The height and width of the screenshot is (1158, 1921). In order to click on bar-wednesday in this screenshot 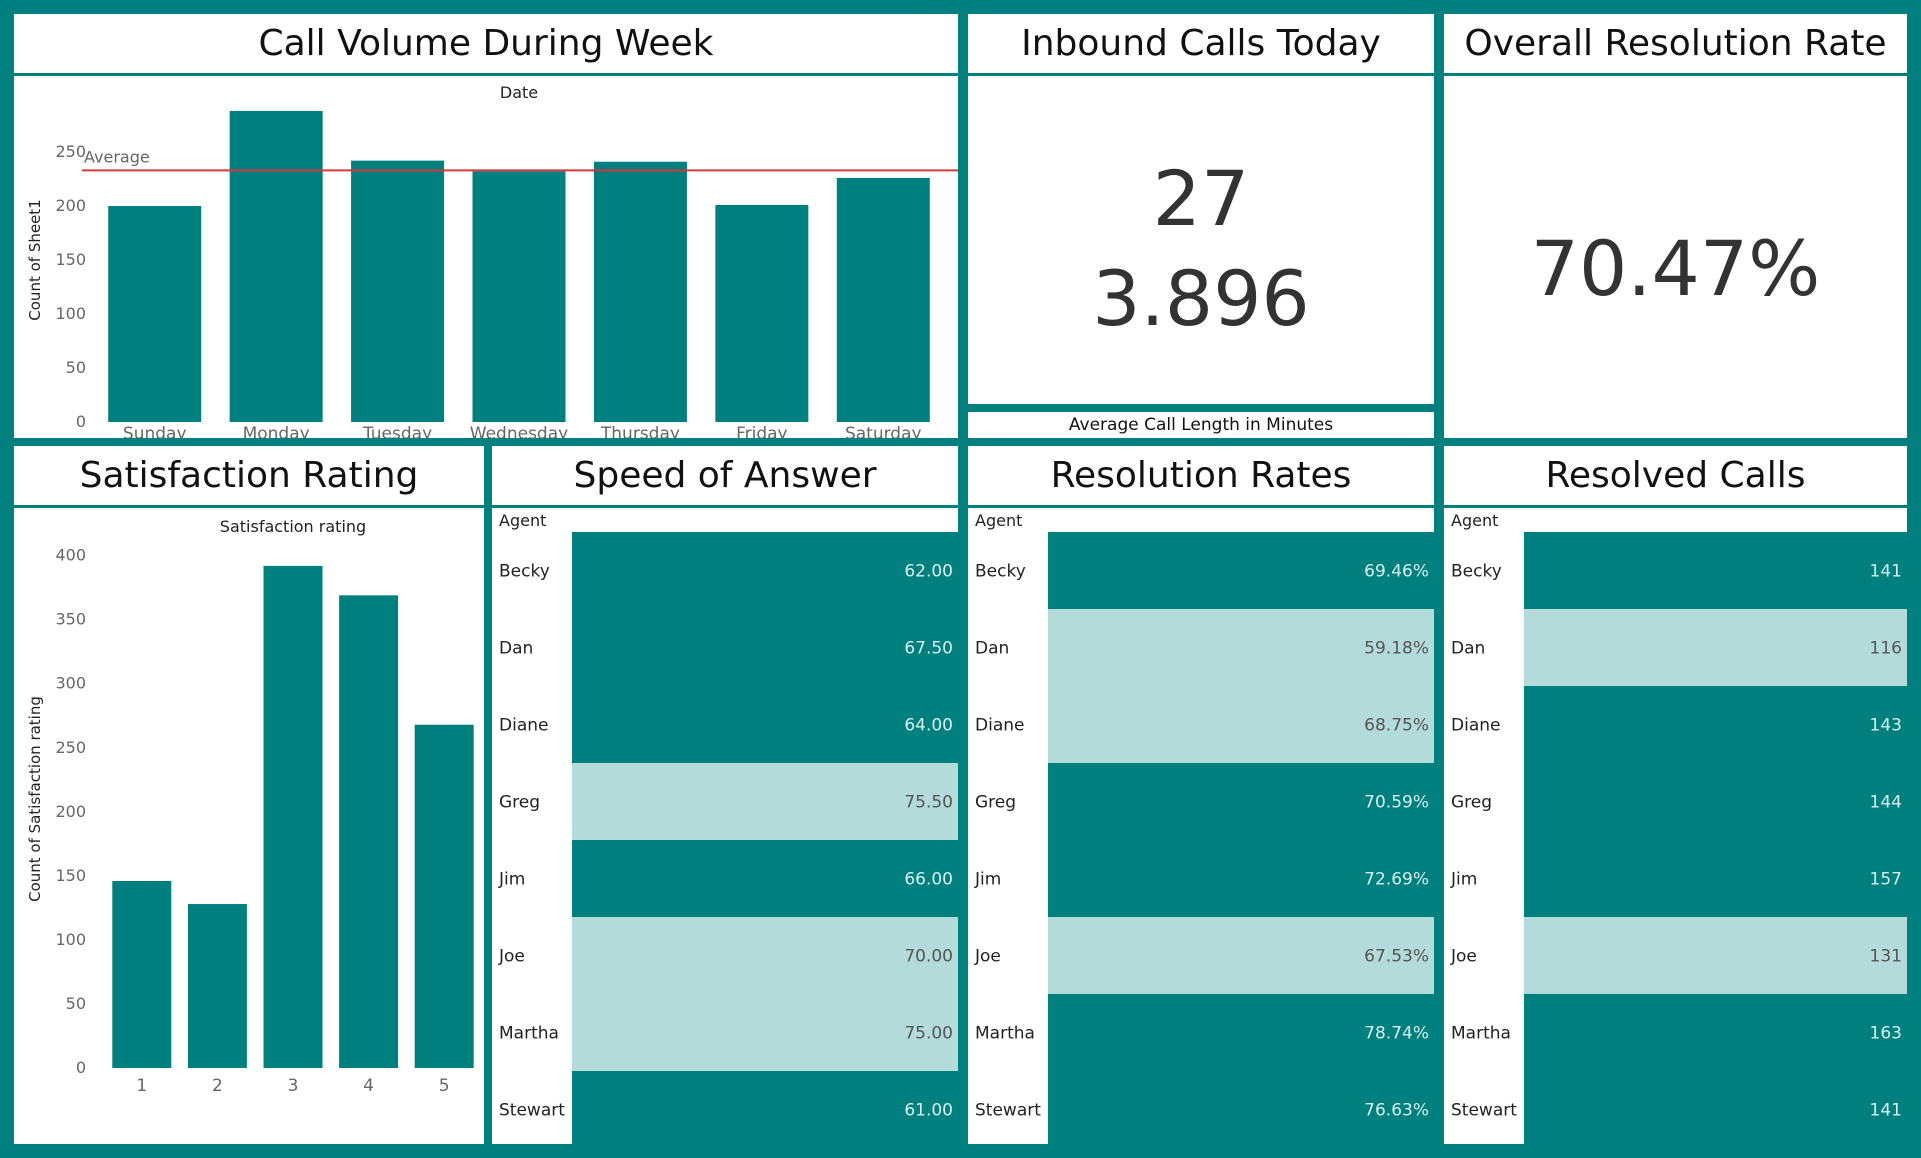, I will do `click(519, 296)`.